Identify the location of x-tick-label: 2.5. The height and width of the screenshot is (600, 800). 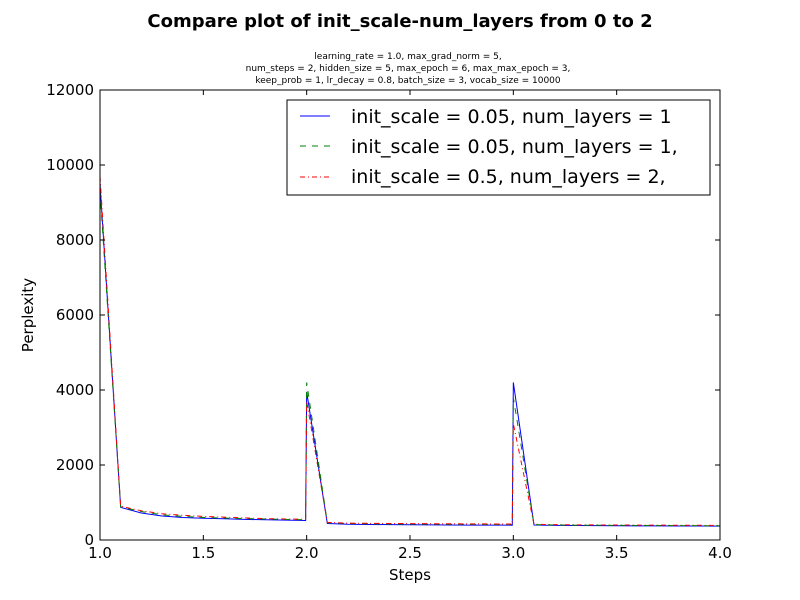
(410, 553).